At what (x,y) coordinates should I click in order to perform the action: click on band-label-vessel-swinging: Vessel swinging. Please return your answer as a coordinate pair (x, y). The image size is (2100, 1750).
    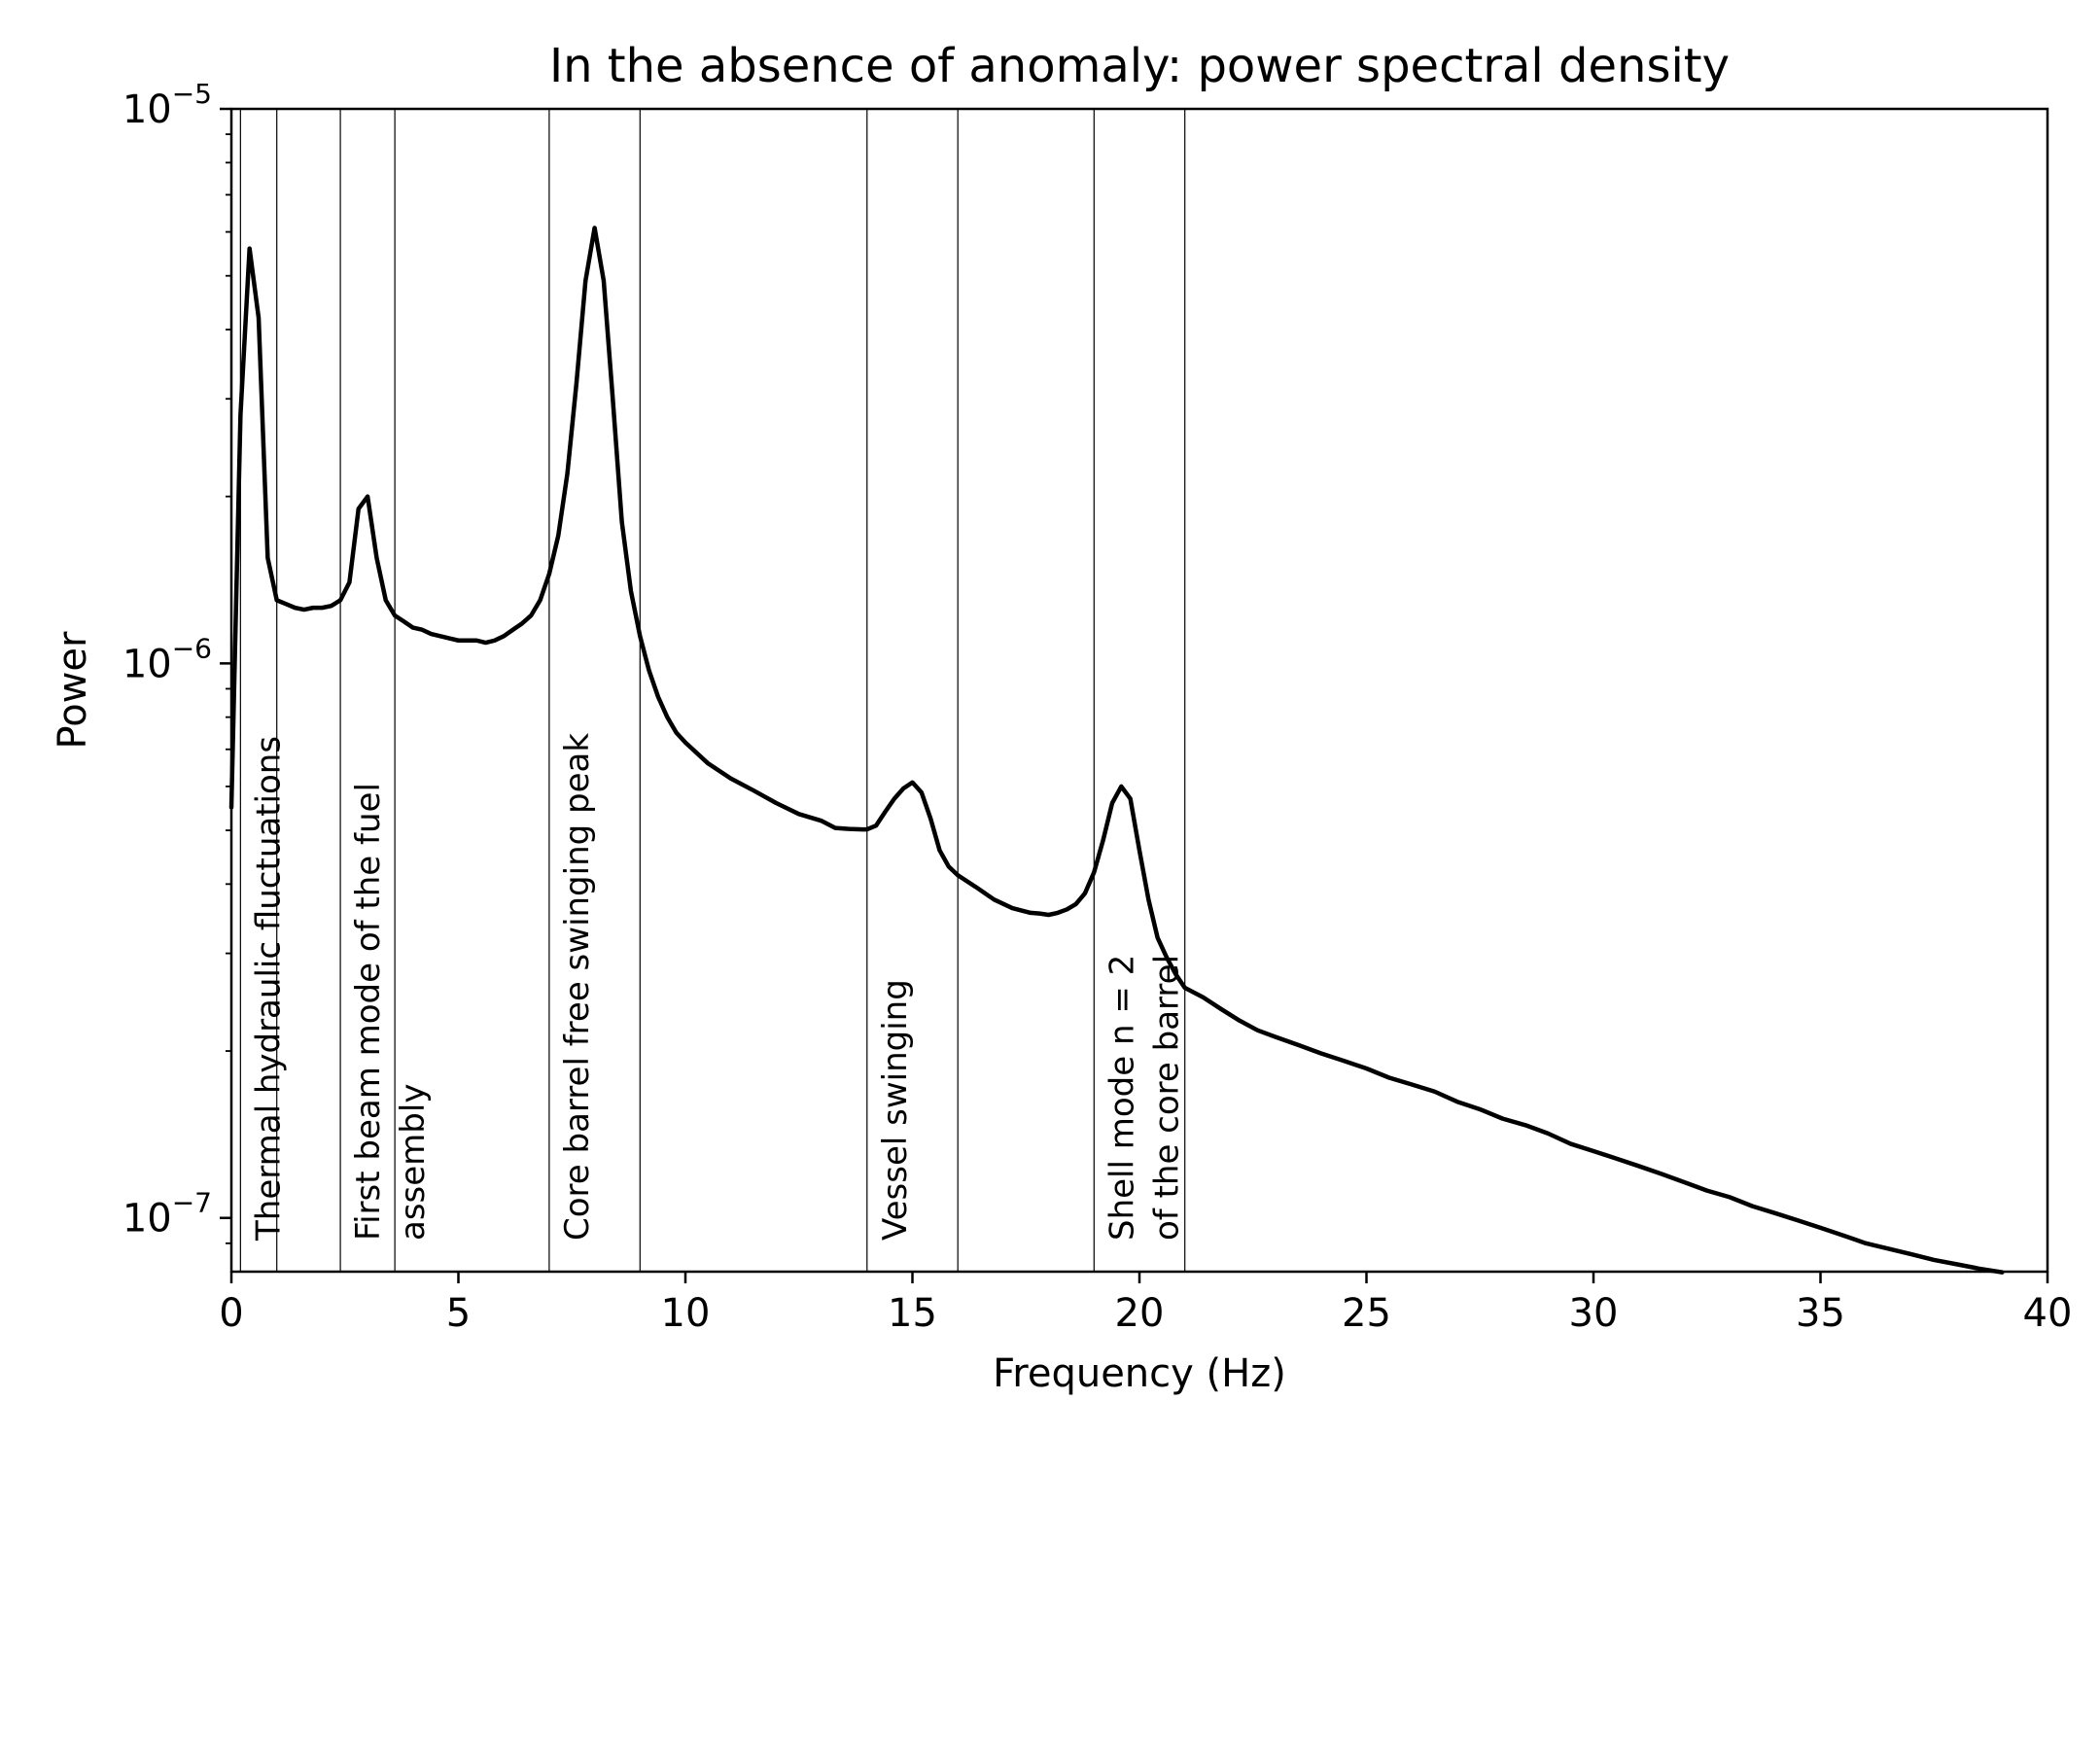
    Looking at the image, I should click on (895, 1110).